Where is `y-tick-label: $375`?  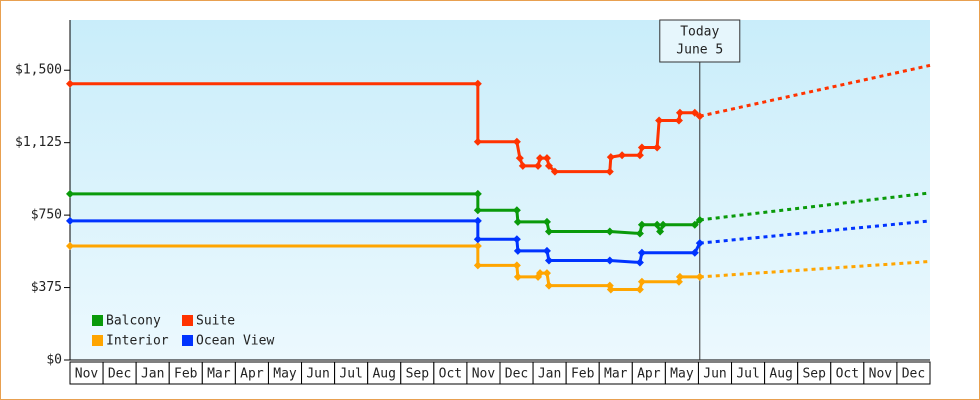 y-tick-label: $375 is located at coordinates (46, 287).